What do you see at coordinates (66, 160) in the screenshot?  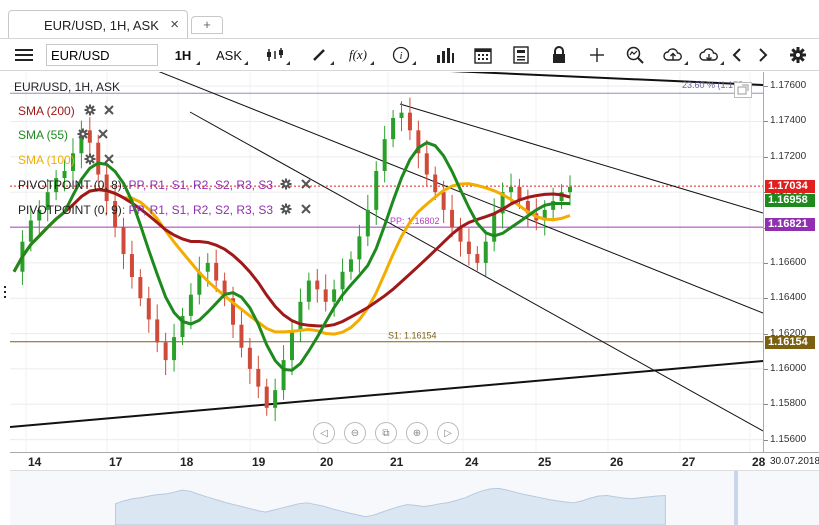 I see `sma100-legend: SMA (100)` at bounding box center [66, 160].